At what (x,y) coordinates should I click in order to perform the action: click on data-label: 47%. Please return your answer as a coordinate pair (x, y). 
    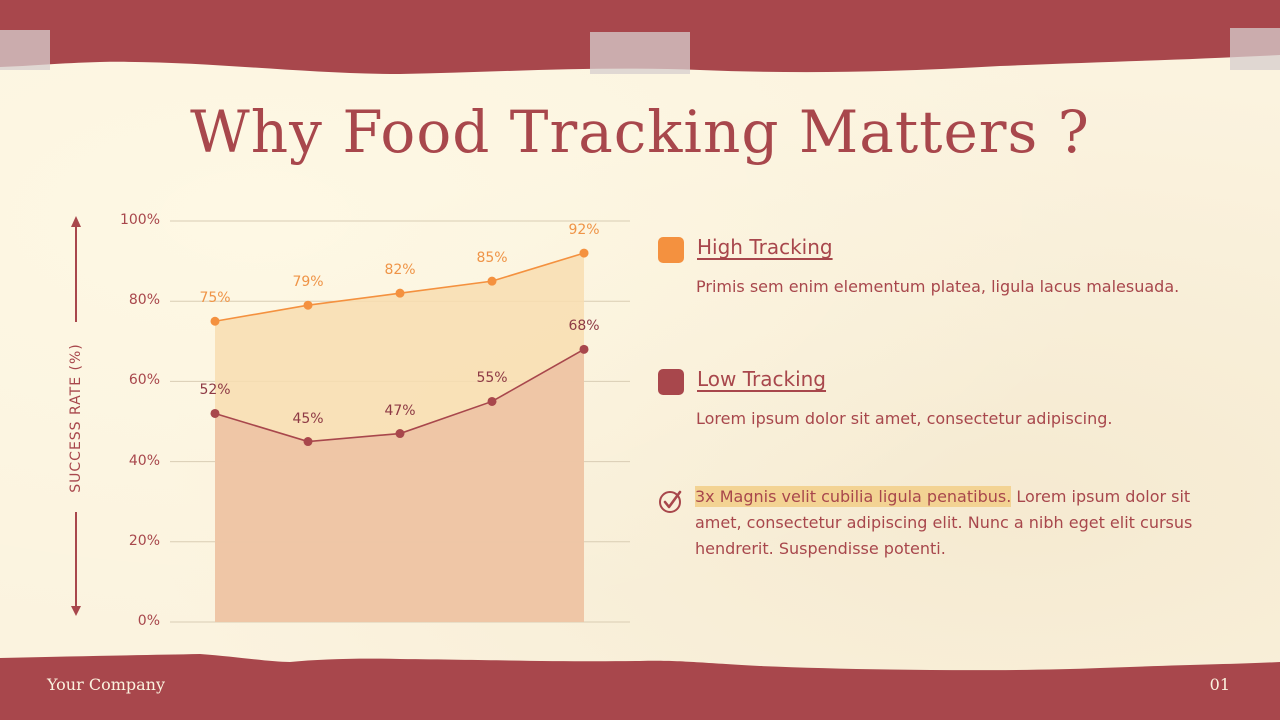
    Looking at the image, I should click on (400, 410).